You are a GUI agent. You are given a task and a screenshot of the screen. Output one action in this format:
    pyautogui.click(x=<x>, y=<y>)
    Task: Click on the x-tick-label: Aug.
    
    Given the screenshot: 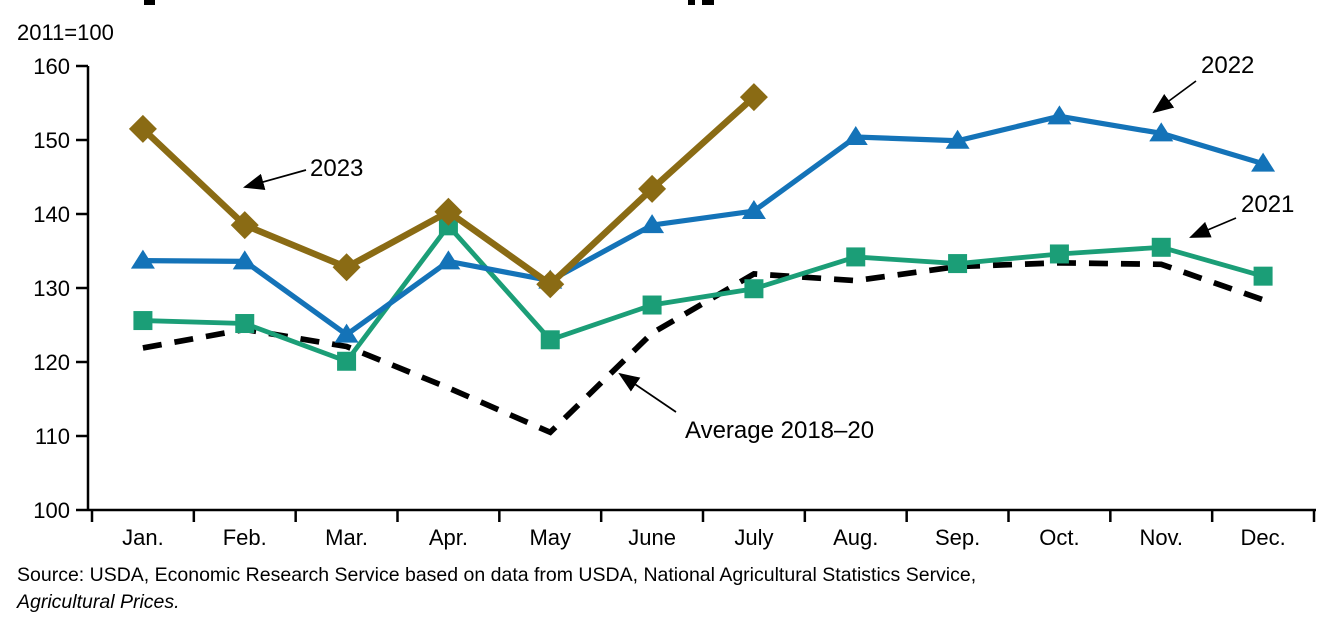 What is the action you would take?
    pyautogui.click(x=855, y=537)
    